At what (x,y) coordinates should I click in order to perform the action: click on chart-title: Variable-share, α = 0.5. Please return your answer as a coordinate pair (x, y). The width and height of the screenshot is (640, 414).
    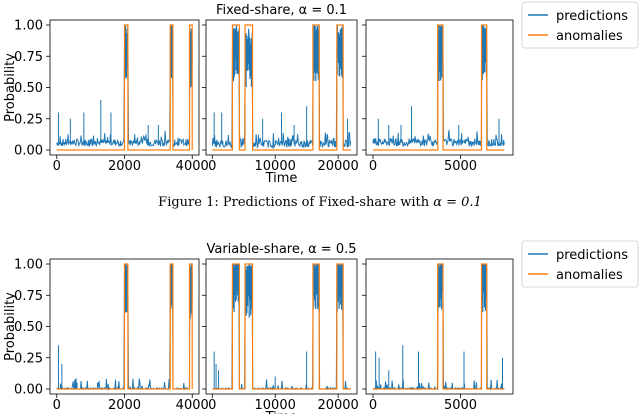
    Looking at the image, I should click on (281, 249).